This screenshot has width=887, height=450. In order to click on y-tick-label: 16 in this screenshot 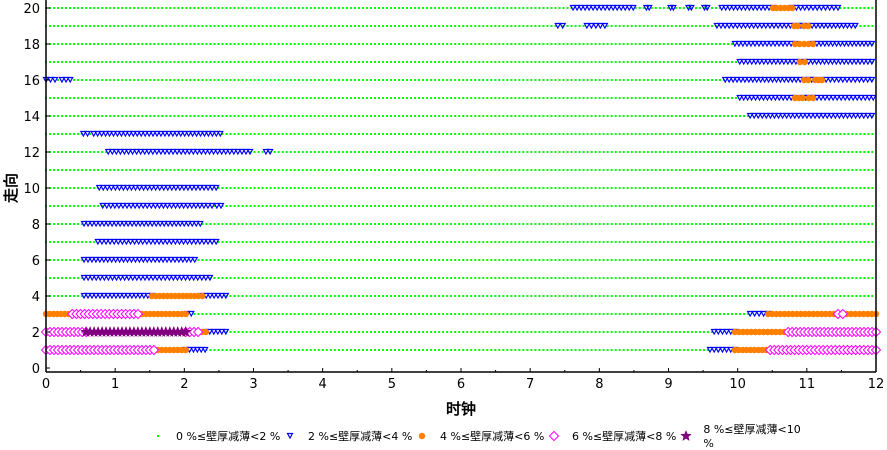, I will do `click(31, 81)`.